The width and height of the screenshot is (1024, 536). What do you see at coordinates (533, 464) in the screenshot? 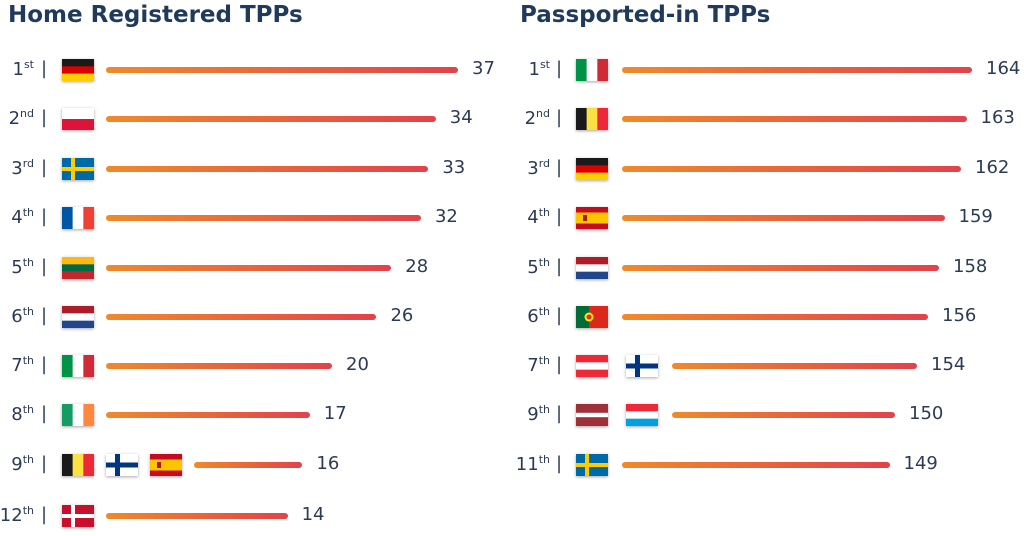
I see `rank-label: 11th` at bounding box center [533, 464].